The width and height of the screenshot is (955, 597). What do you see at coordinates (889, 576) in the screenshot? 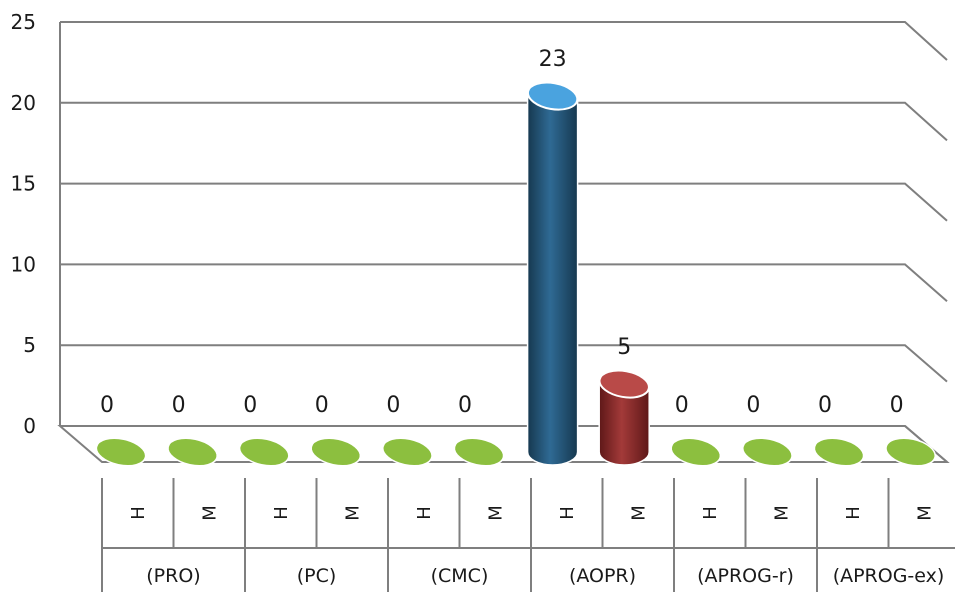
I see `category-label: (APROG-ex)` at bounding box center [889, 576].